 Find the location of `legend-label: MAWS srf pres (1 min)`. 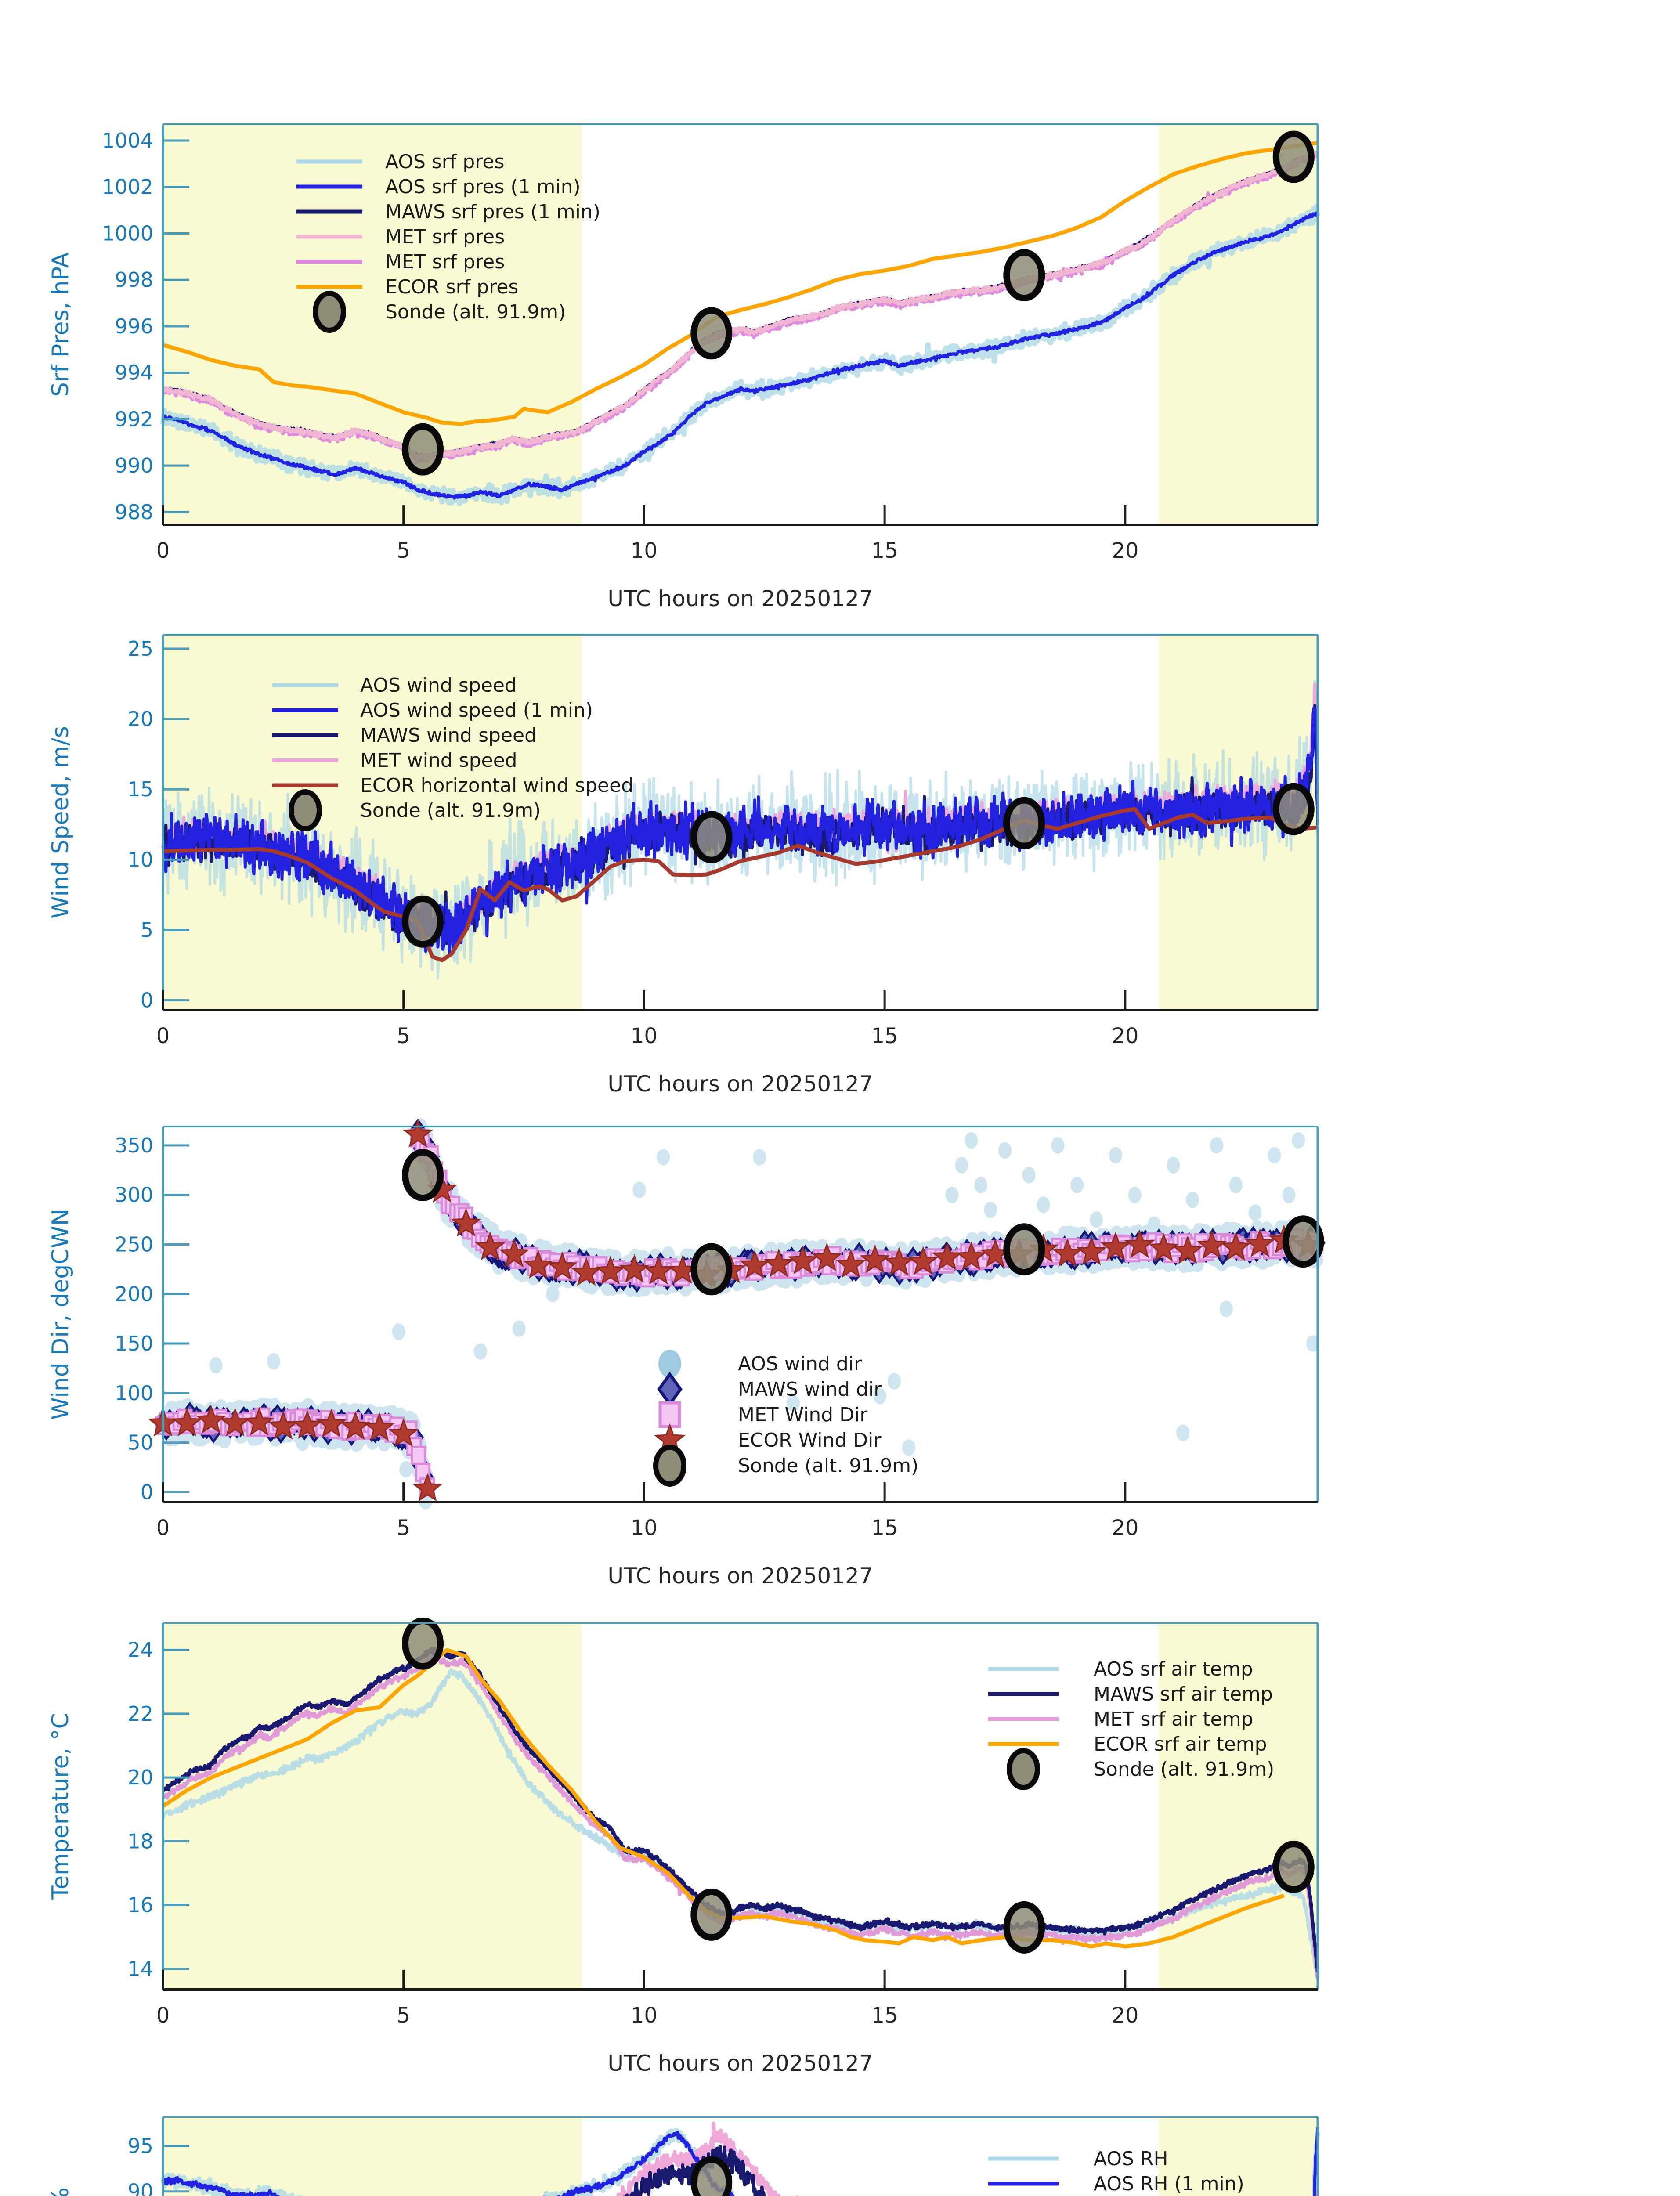

legend-label: MAWS srf pres (1 min) is located at coordinates (493, 212).